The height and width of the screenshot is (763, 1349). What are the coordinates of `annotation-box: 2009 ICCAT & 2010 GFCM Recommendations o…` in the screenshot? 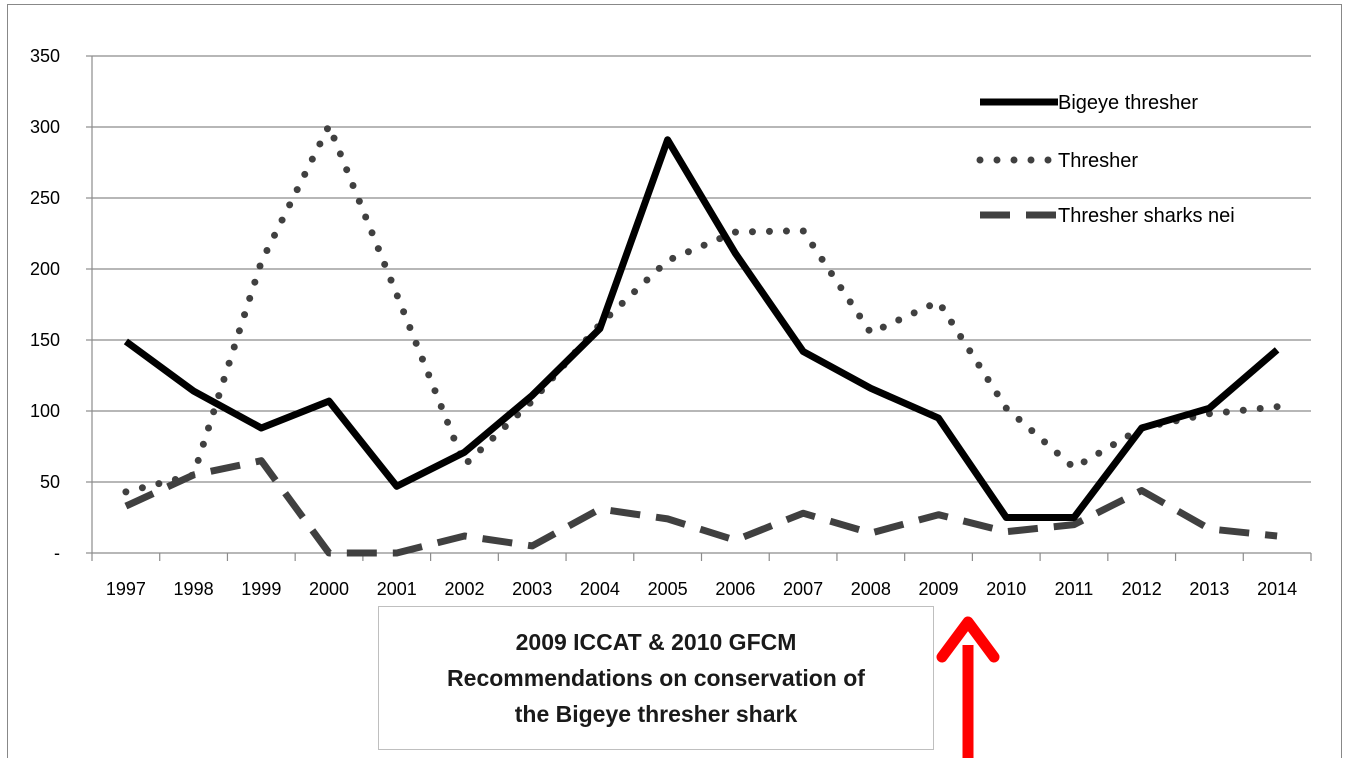 It's located at (656, 678).